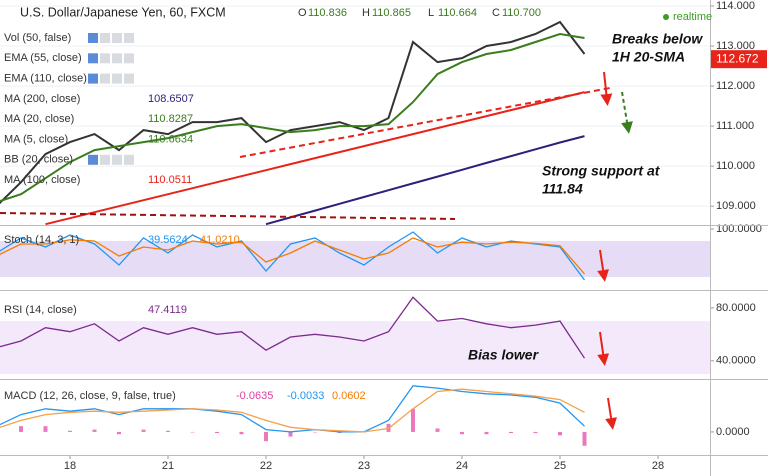 The image size is (768, 476). Describe the element at coordinates (657, 39) in the screenshot. I see `annotation: Breaks below` at that location.